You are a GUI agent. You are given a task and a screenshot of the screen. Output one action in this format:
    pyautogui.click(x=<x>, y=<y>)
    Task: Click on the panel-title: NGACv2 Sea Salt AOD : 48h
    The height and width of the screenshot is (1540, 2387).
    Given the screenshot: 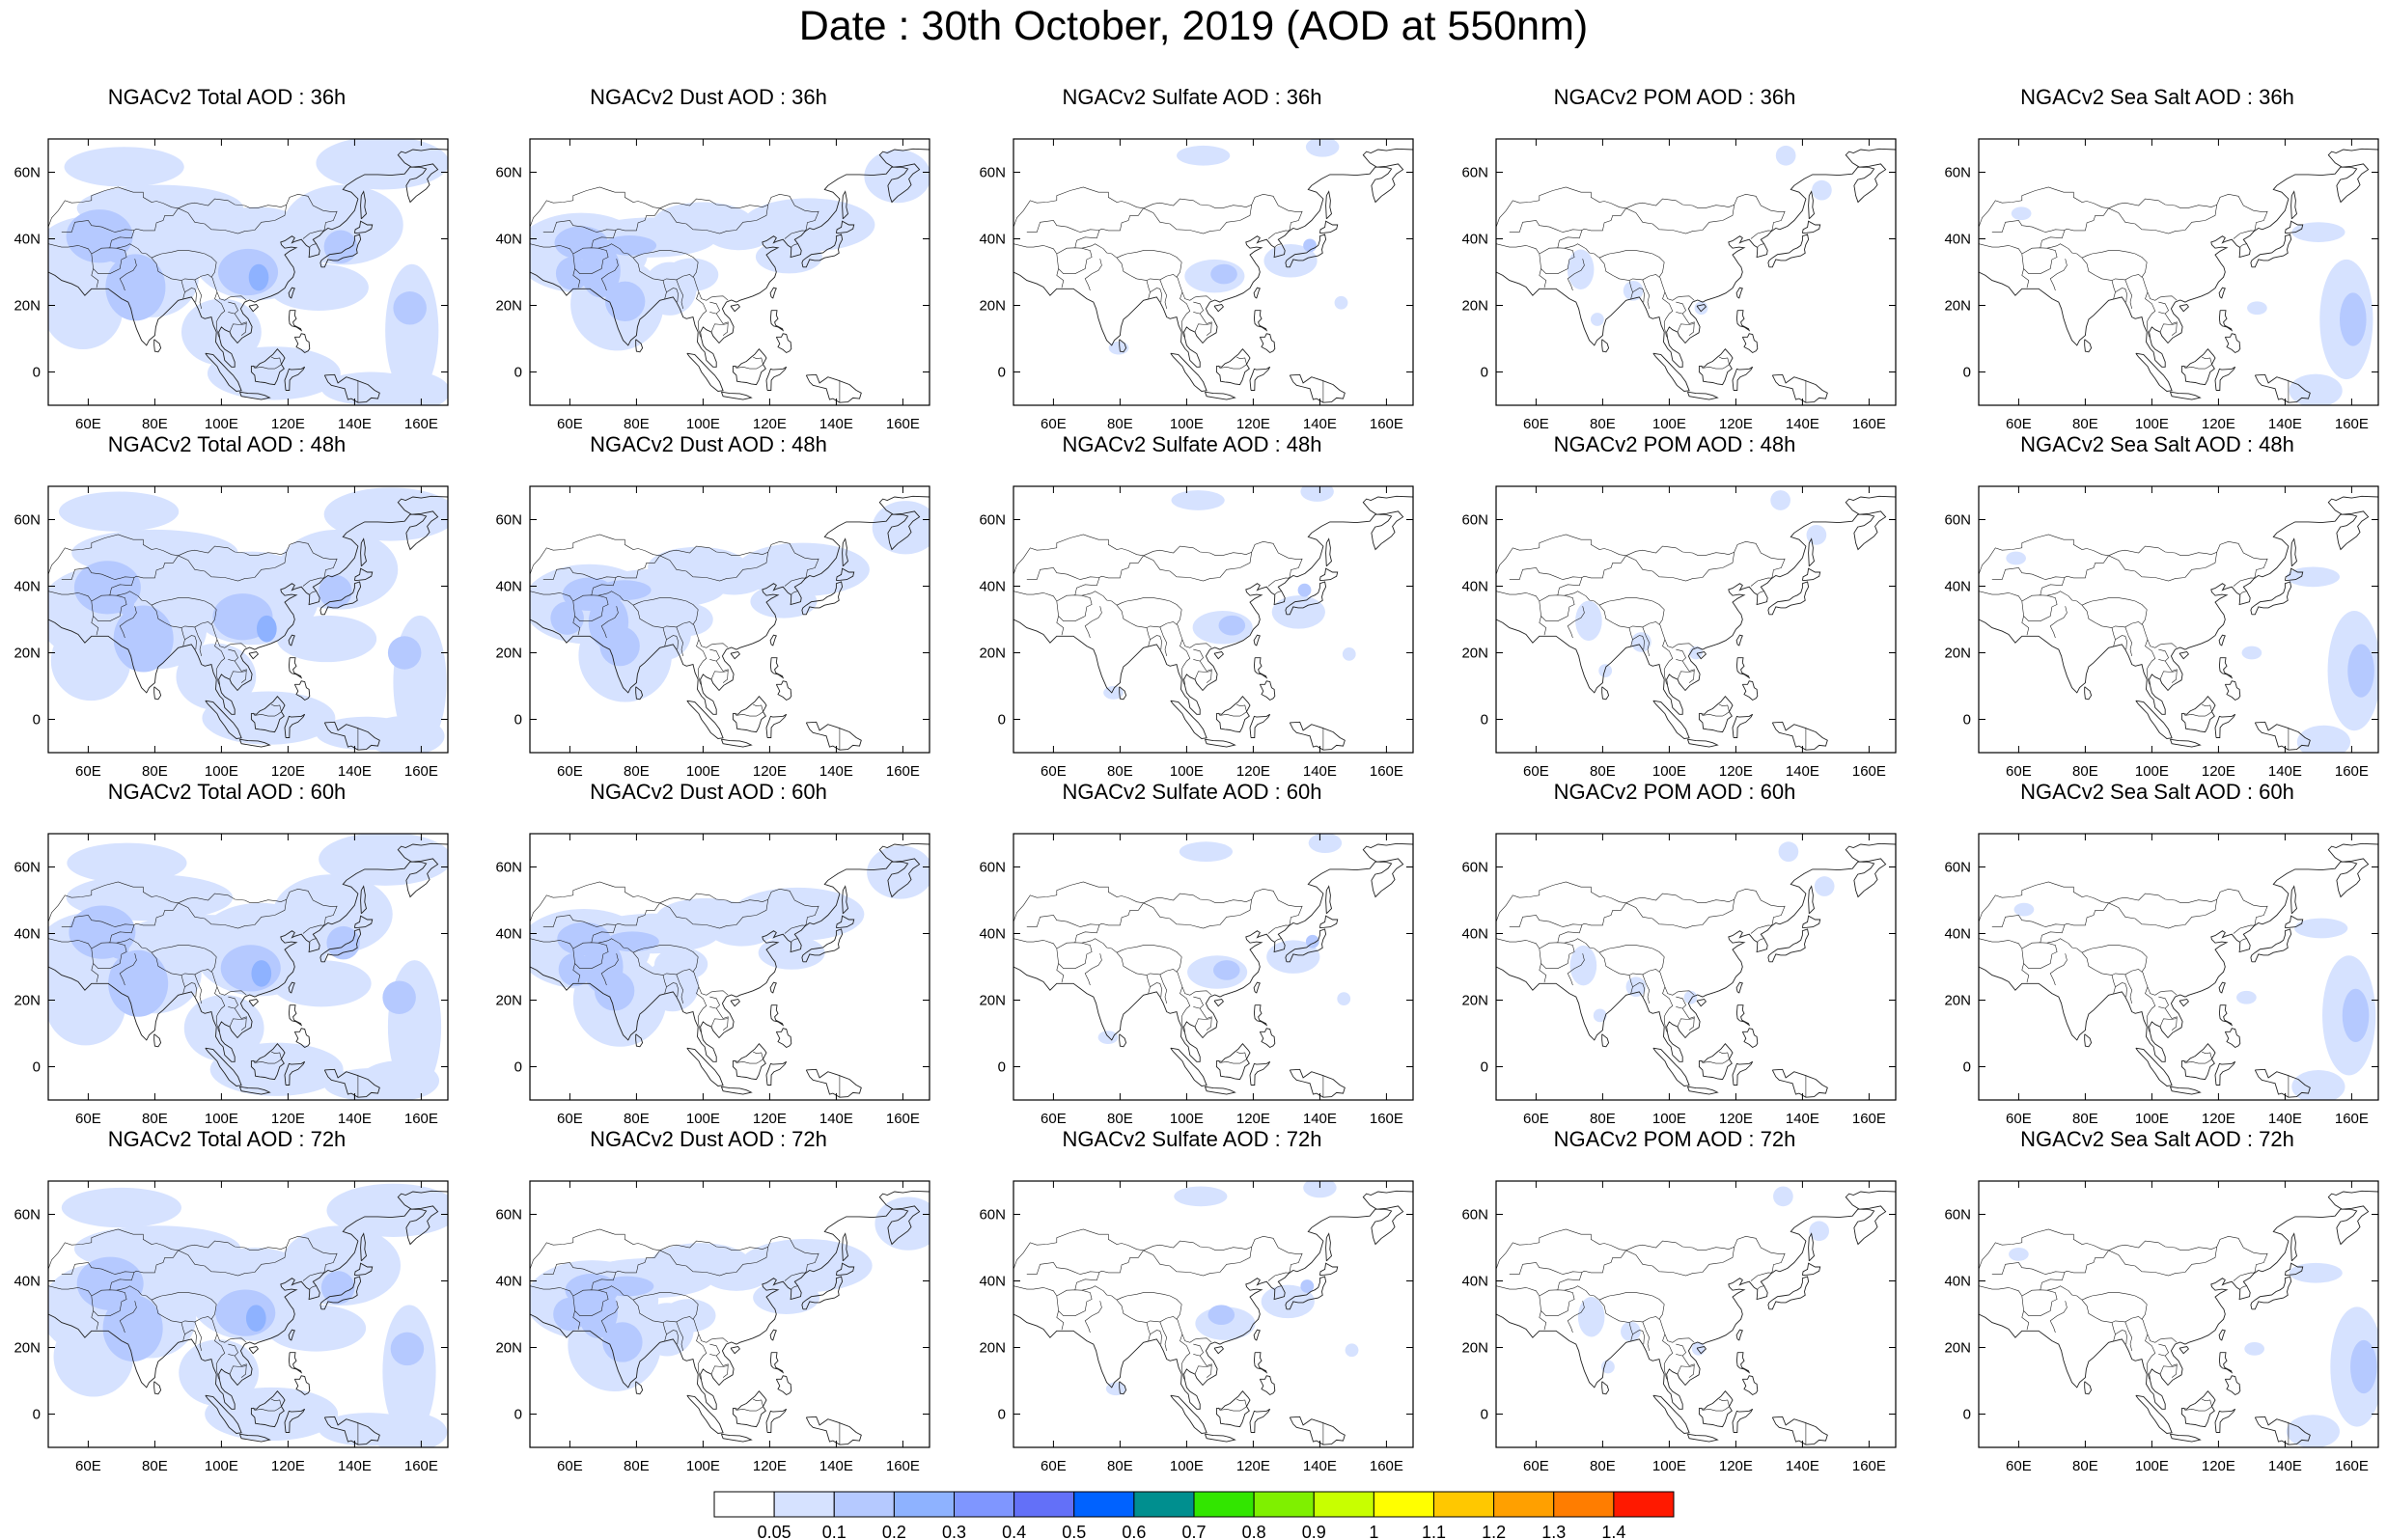 What is the action you would take?
    pyautogui.click(x=2157, y=444)
    